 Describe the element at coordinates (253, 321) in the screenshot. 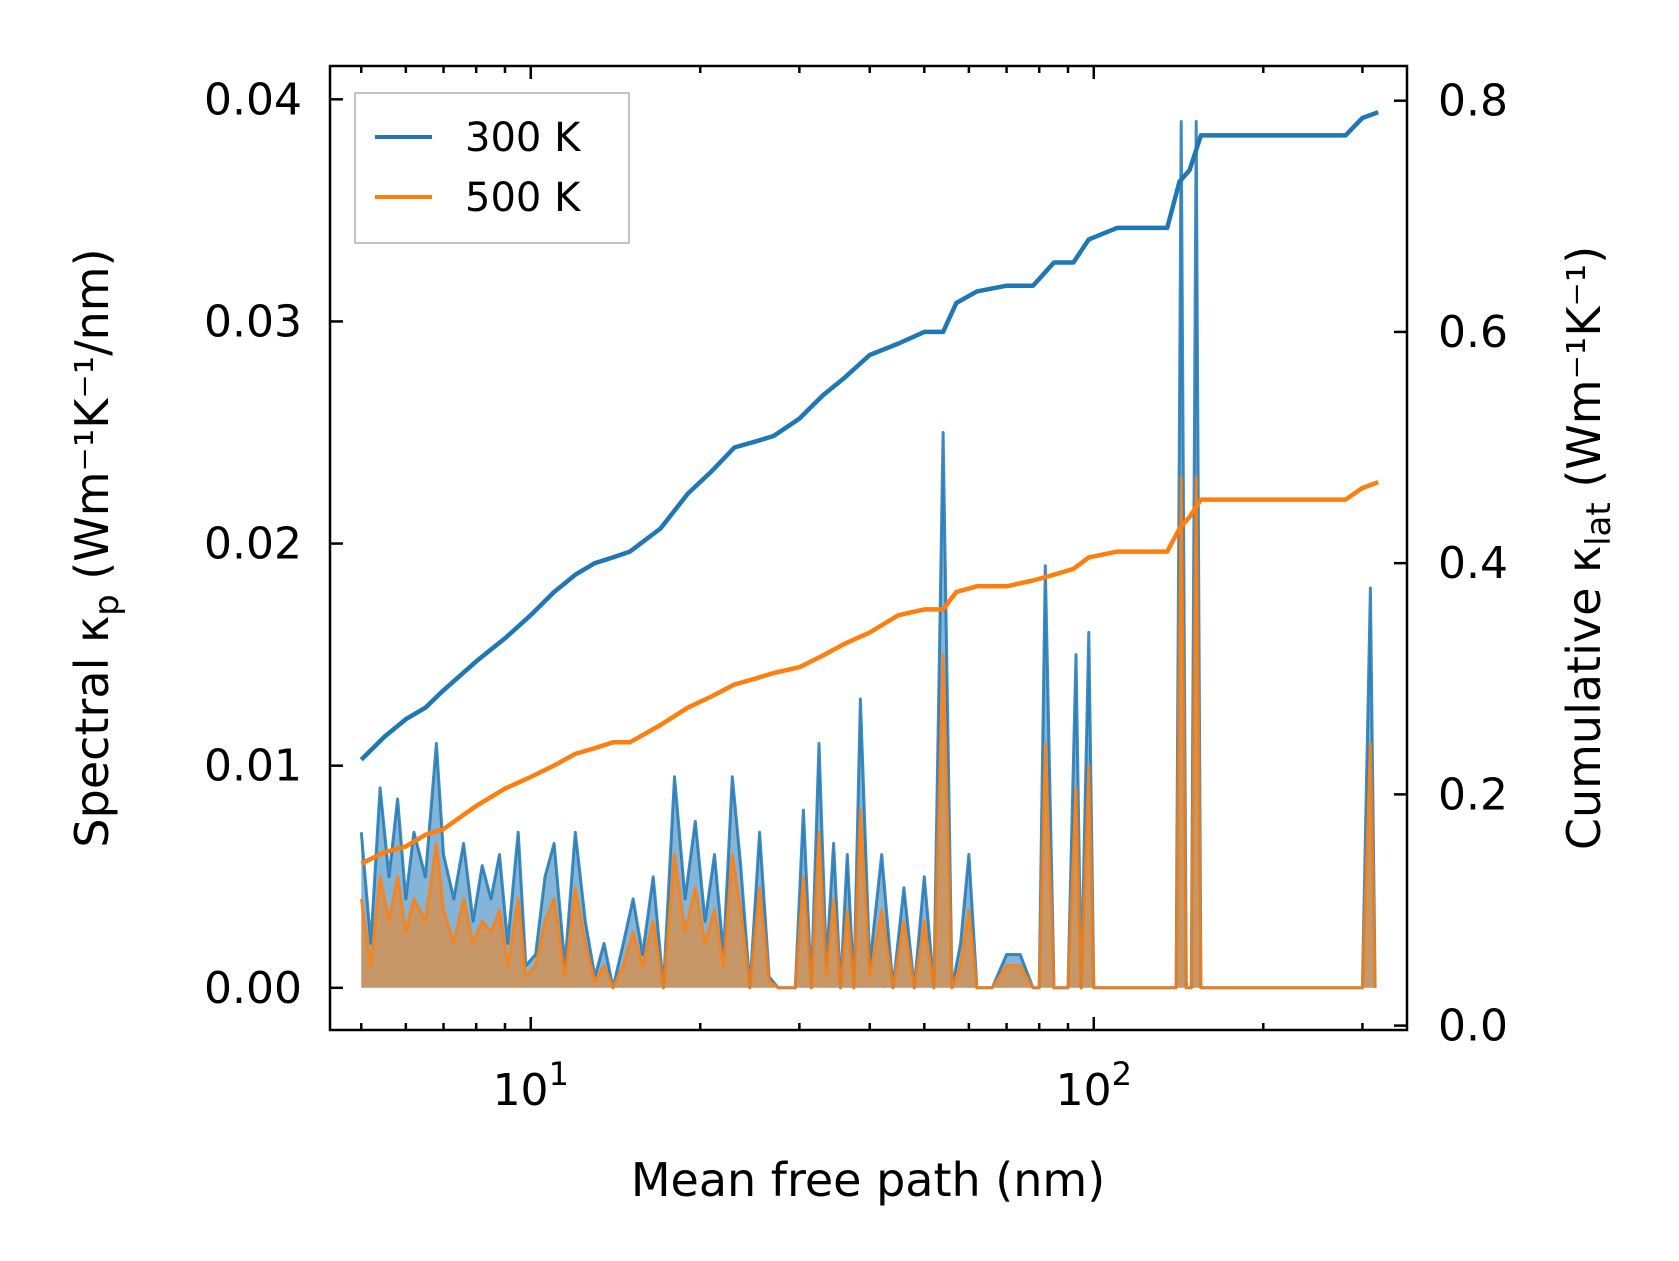

I see `left-tick-label: 0.03` at that location.